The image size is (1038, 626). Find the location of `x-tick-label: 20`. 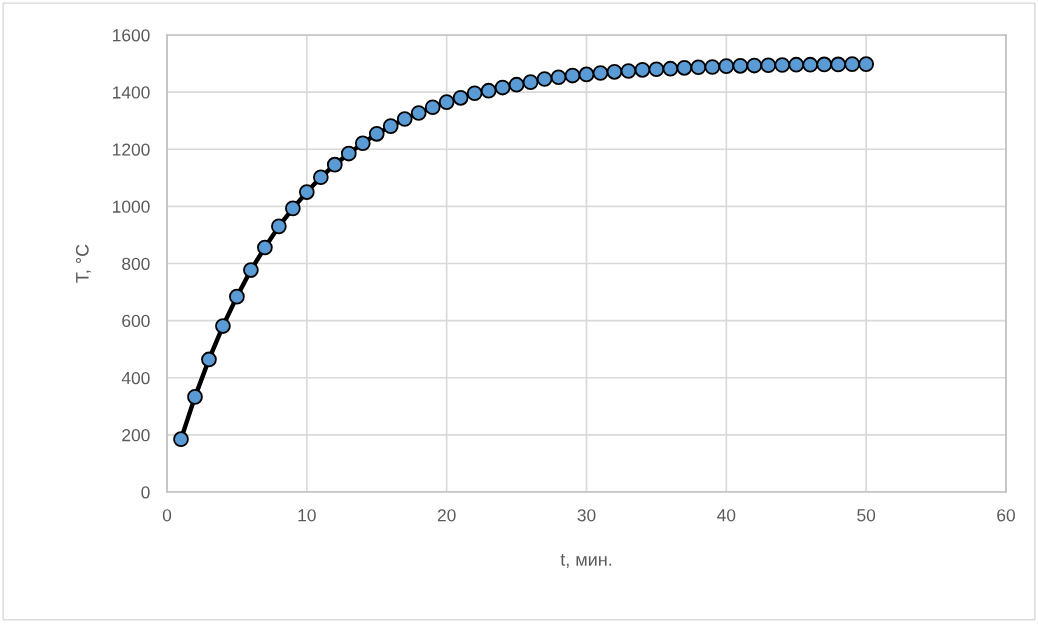

x-tick-label: 20 is located at coordinates (446, 515).